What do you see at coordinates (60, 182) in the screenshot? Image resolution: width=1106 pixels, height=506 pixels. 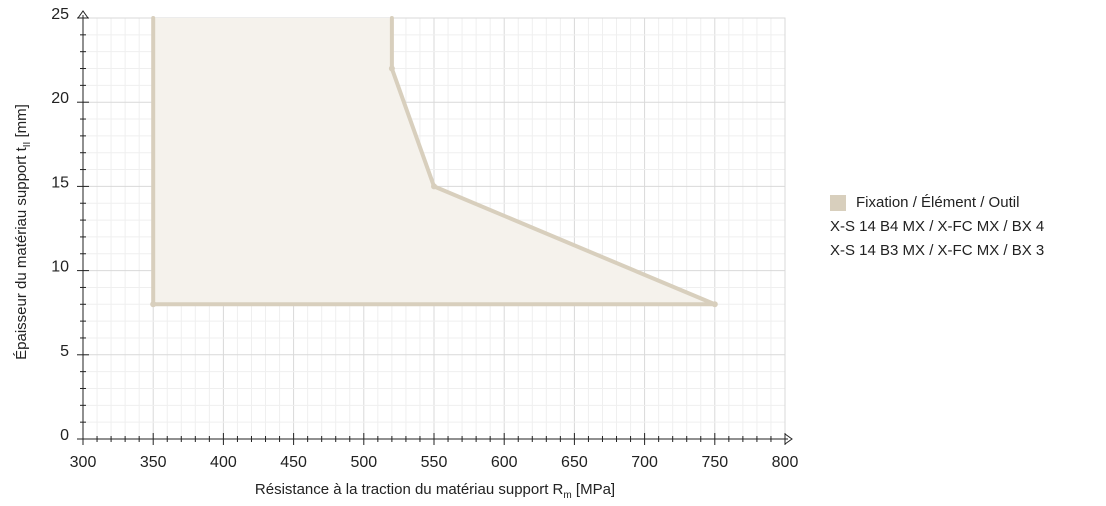 I see `y-tick-label: 15` at bounding box center [60, 182].